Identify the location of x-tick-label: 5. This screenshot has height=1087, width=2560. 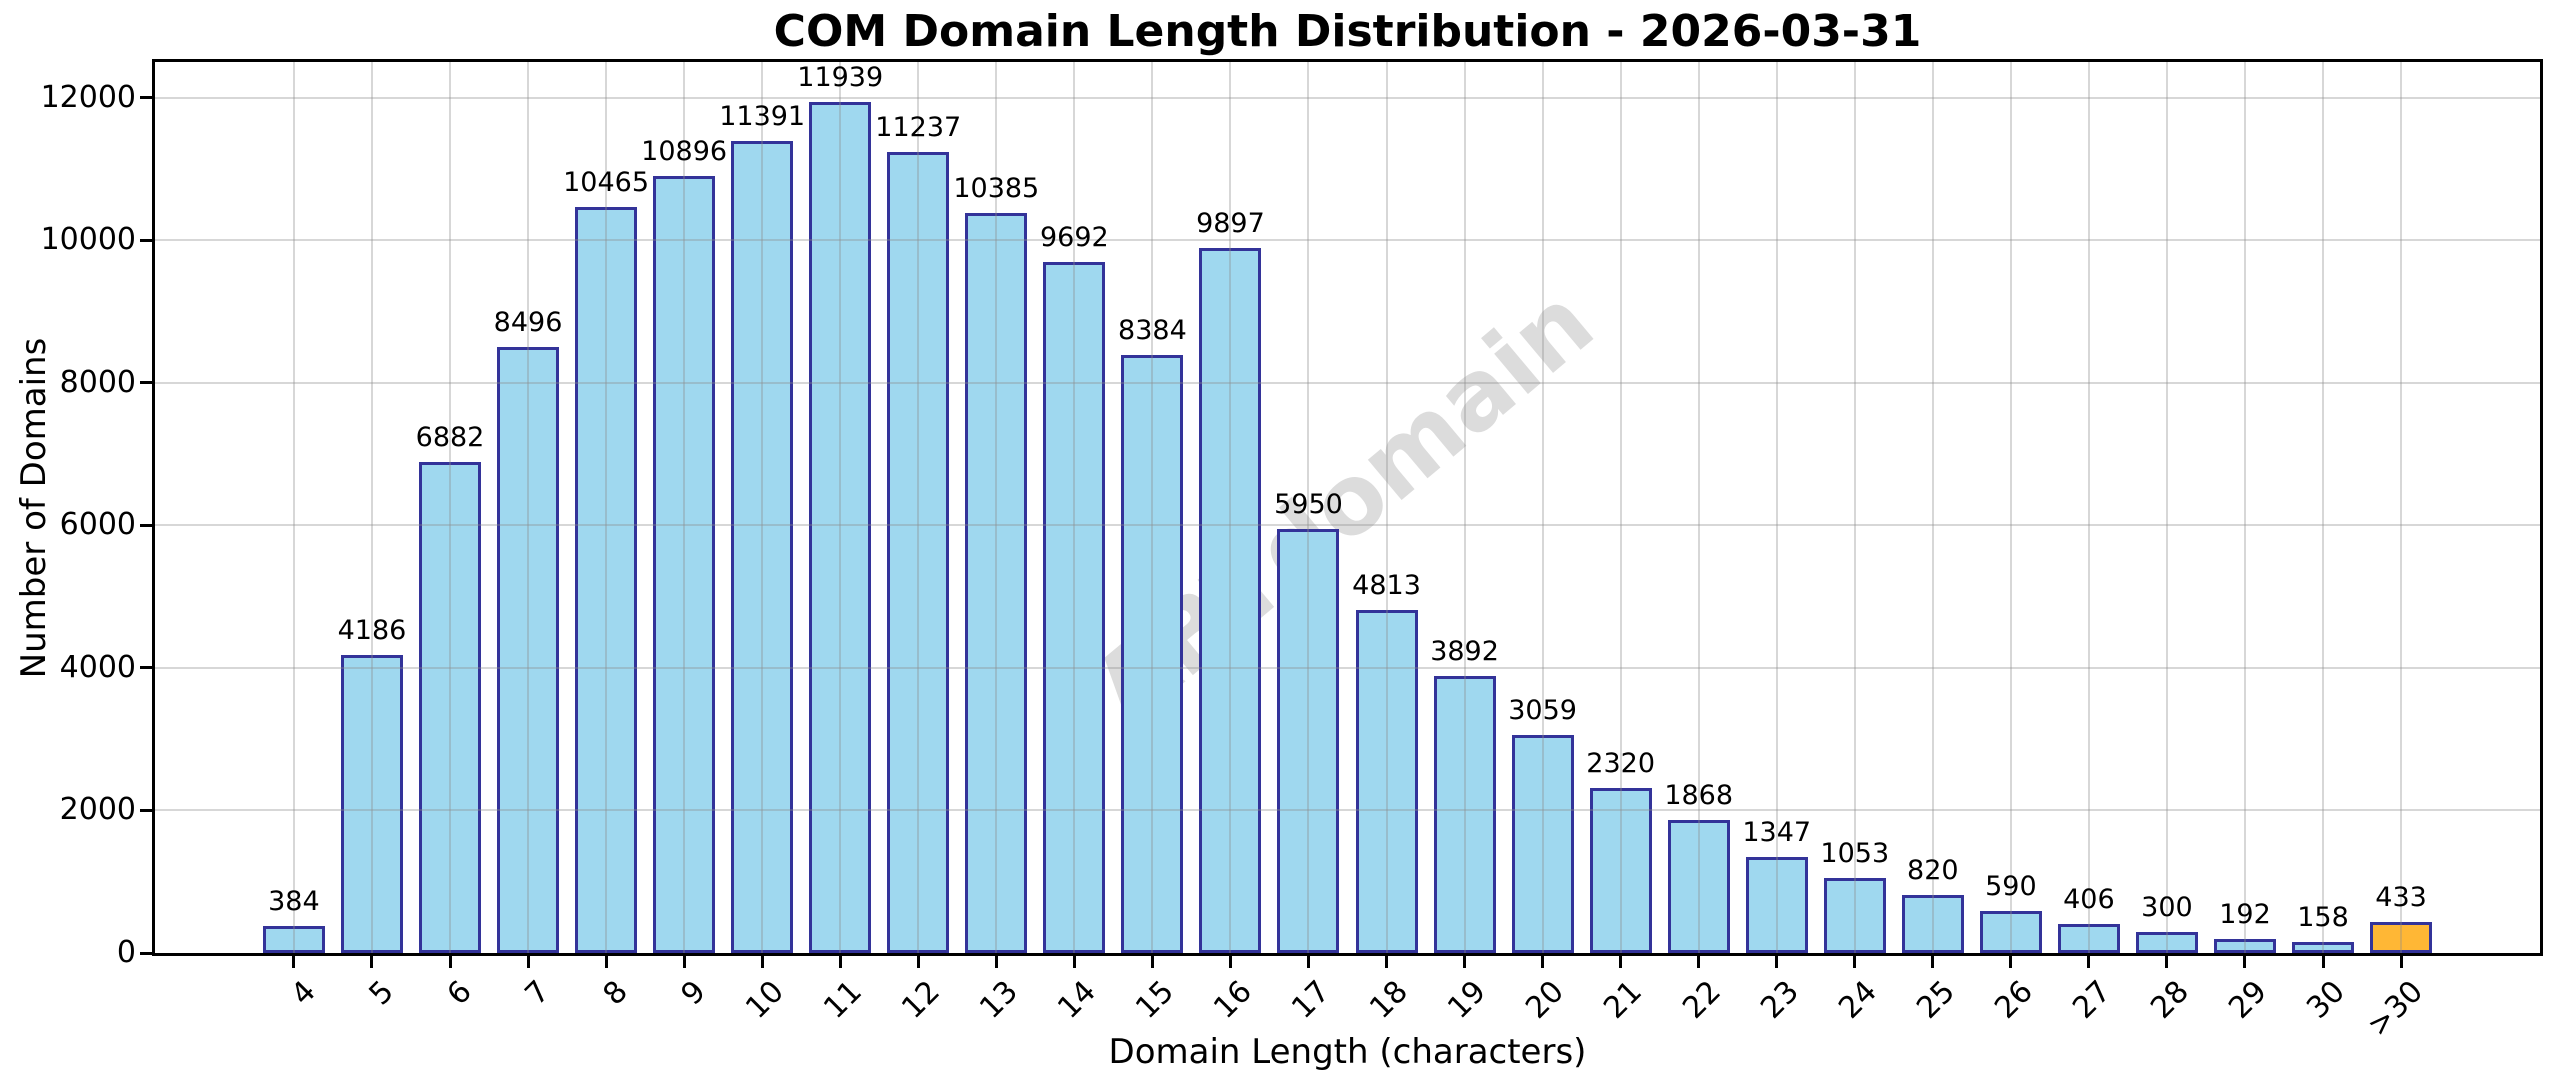
(381, 993).